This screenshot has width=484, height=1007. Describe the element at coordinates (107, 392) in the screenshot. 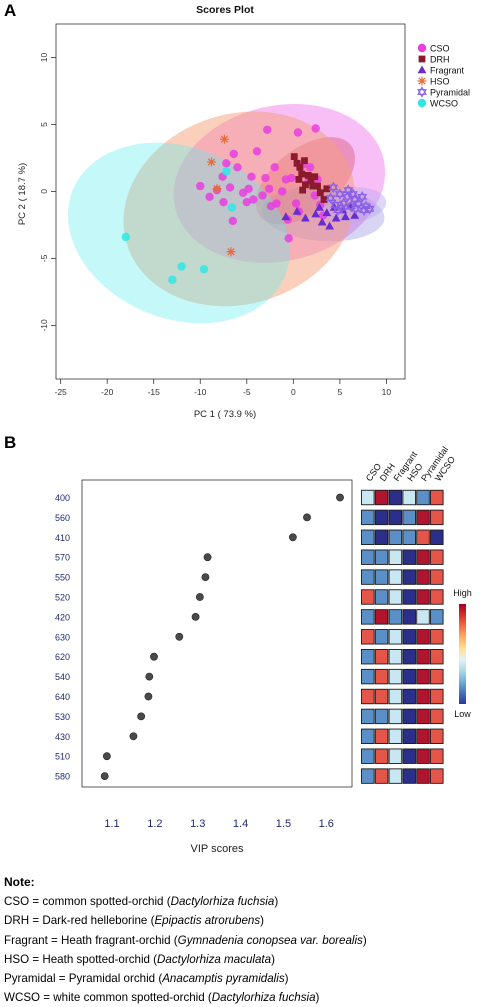

I see `x-tick-label: -20` at that location.